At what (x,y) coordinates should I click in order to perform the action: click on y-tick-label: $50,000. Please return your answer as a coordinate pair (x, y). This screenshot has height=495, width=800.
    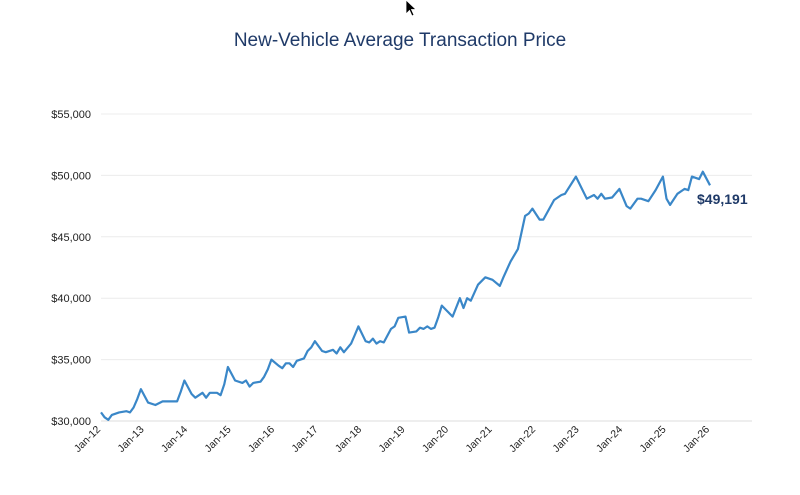
    Looking at the image, I should click on (71, 176).